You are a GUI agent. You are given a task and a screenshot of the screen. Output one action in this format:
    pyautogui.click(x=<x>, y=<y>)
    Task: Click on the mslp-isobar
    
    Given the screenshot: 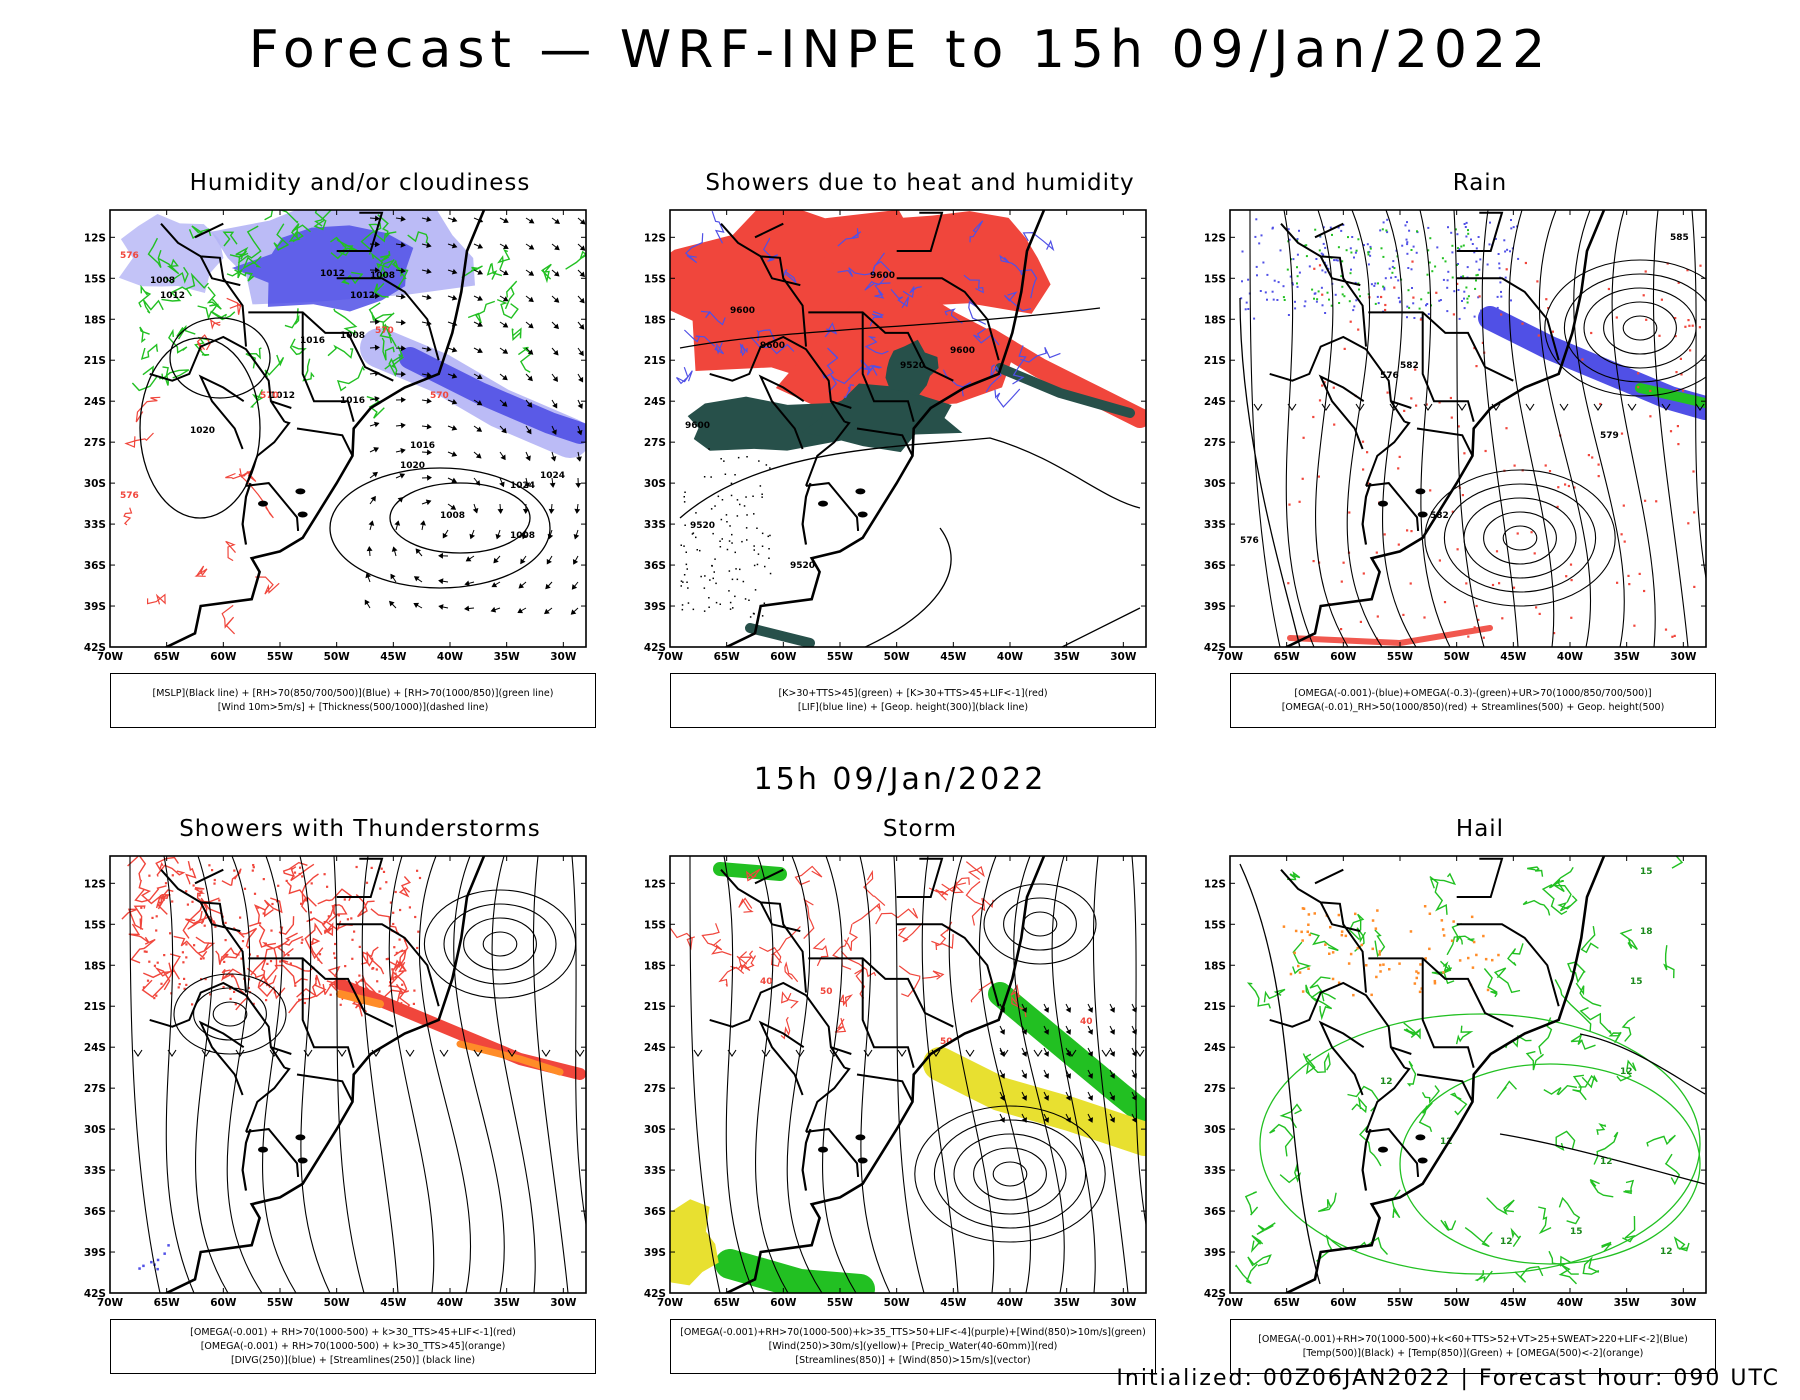 What is the action you would take?
    pyautogui.click(x=200, y=428)
    